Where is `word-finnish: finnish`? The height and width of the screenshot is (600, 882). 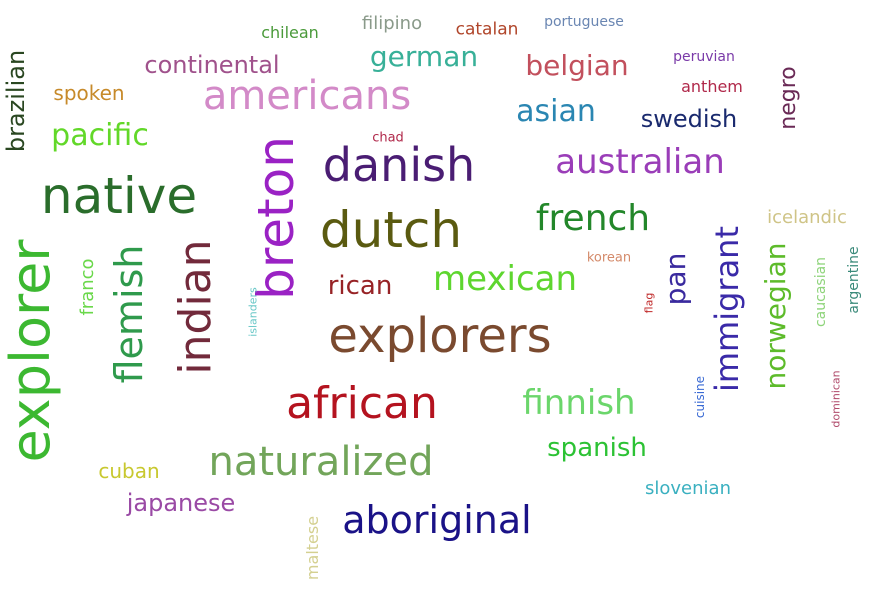 word-finnish: finnish is located at coordinates (579, 403).